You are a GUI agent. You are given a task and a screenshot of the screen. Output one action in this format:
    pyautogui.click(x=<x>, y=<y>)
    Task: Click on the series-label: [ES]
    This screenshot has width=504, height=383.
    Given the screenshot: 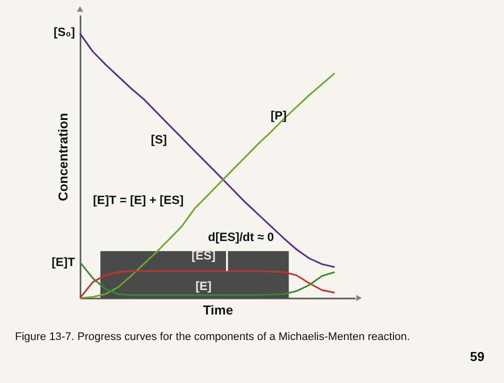 What is the action you would take?
    pyautogui.click(x=203, y=255)
    